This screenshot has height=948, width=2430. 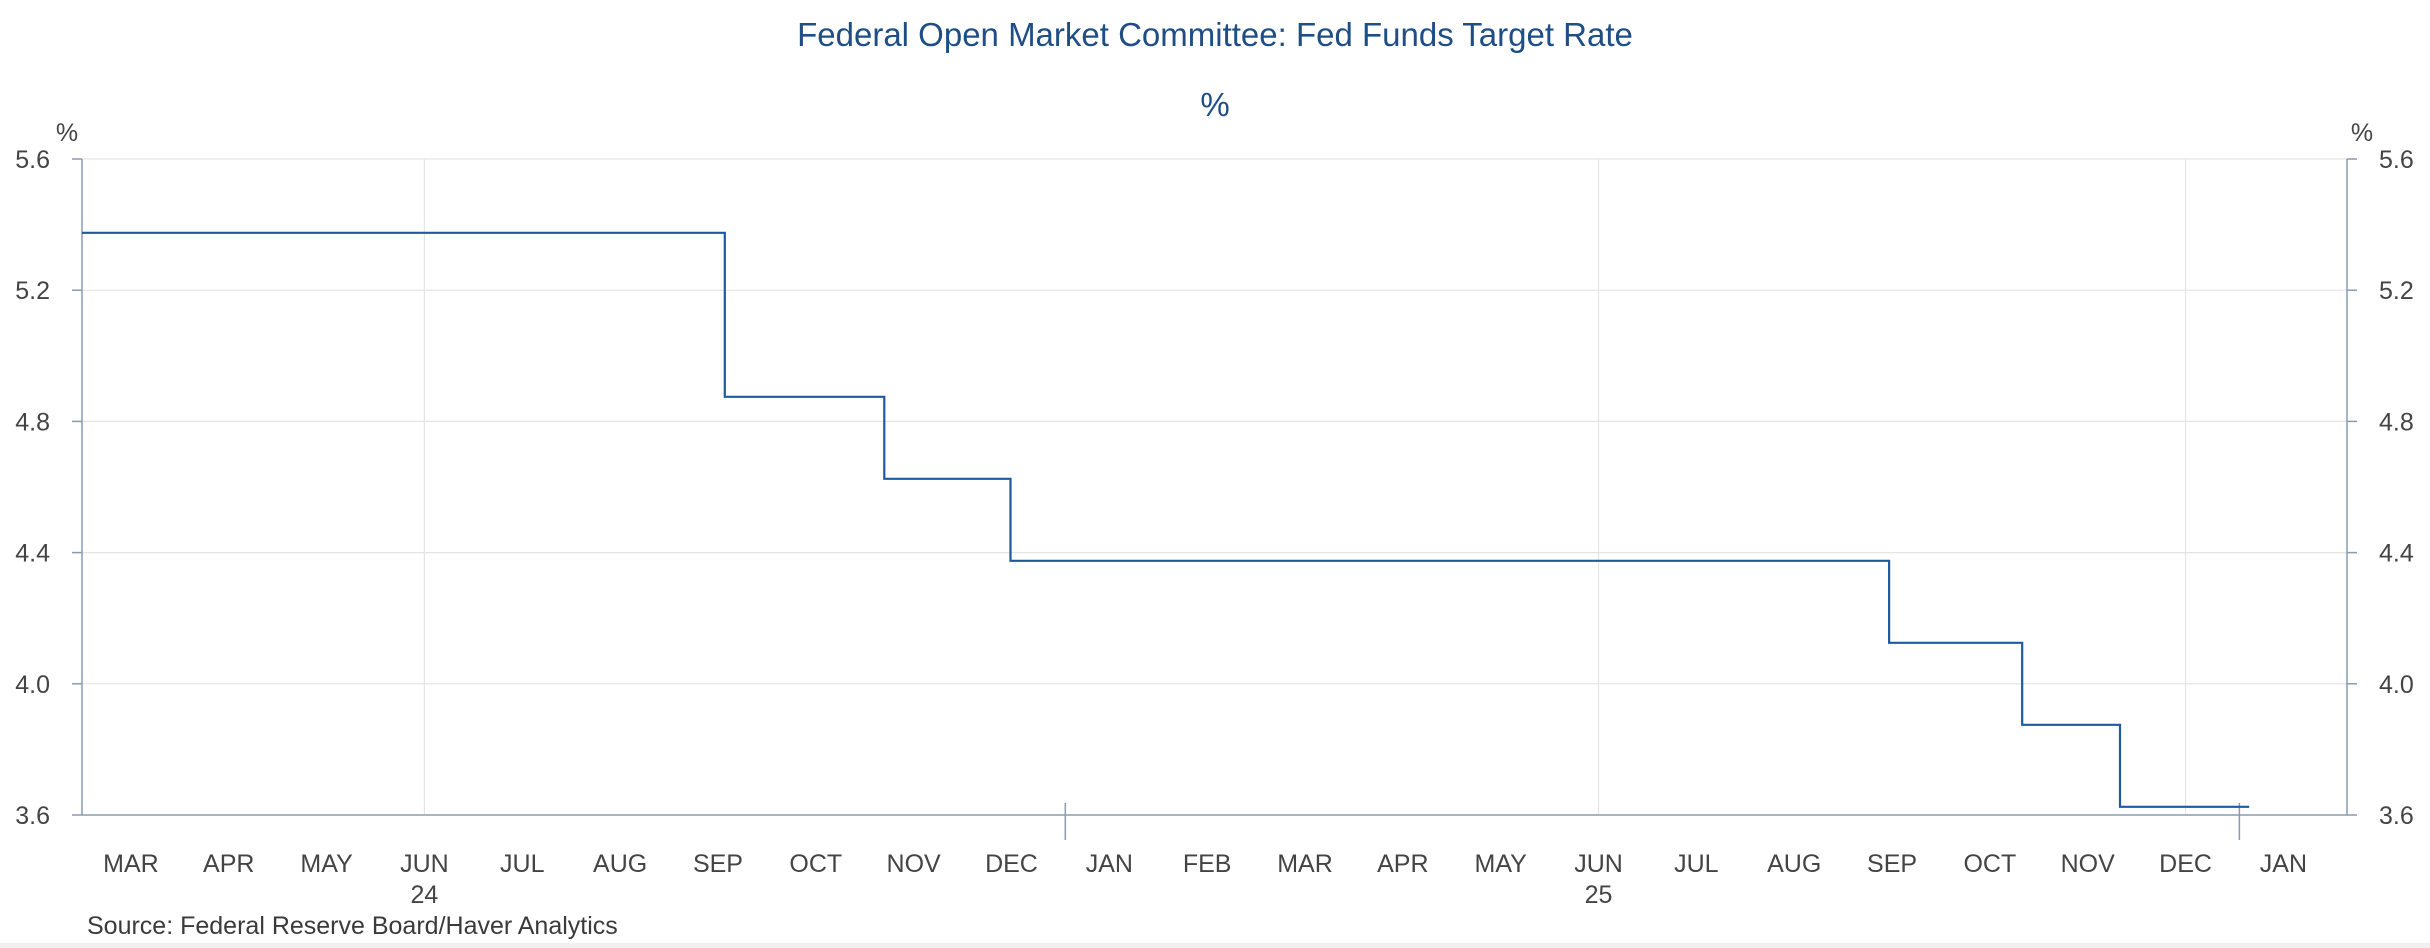 What do you see at coordinates (2380, 488) in the screenshot?
I see `y-axis-right: 3.6 4.0 4.4 4.8 5.2 5.6` at bounding box center [2380, 488].